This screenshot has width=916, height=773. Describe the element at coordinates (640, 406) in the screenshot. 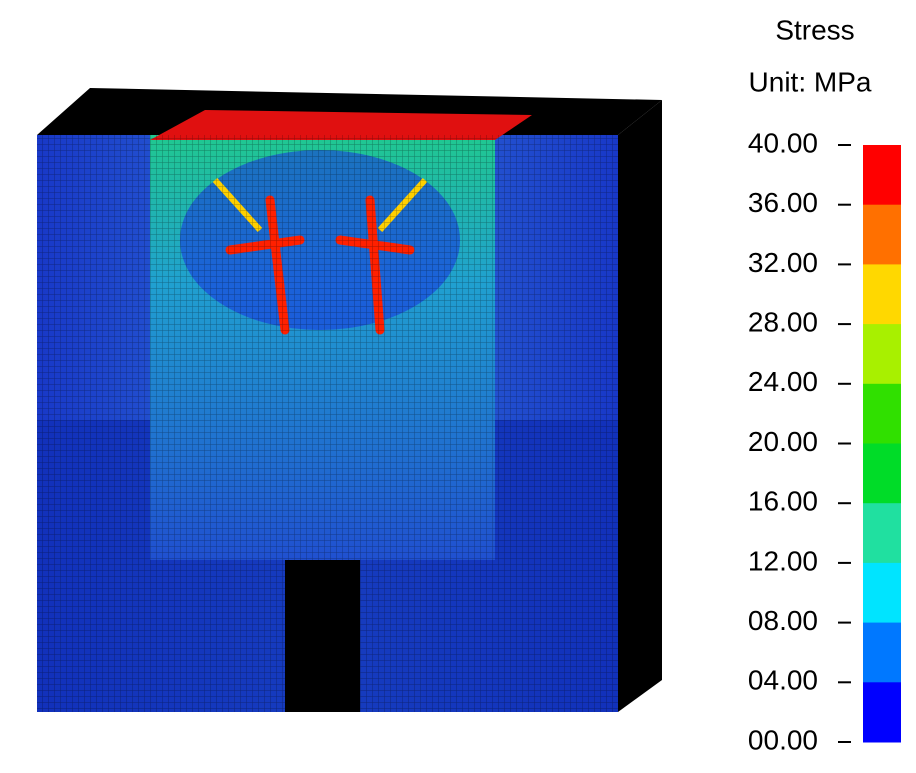

I see `block-side` at that location.